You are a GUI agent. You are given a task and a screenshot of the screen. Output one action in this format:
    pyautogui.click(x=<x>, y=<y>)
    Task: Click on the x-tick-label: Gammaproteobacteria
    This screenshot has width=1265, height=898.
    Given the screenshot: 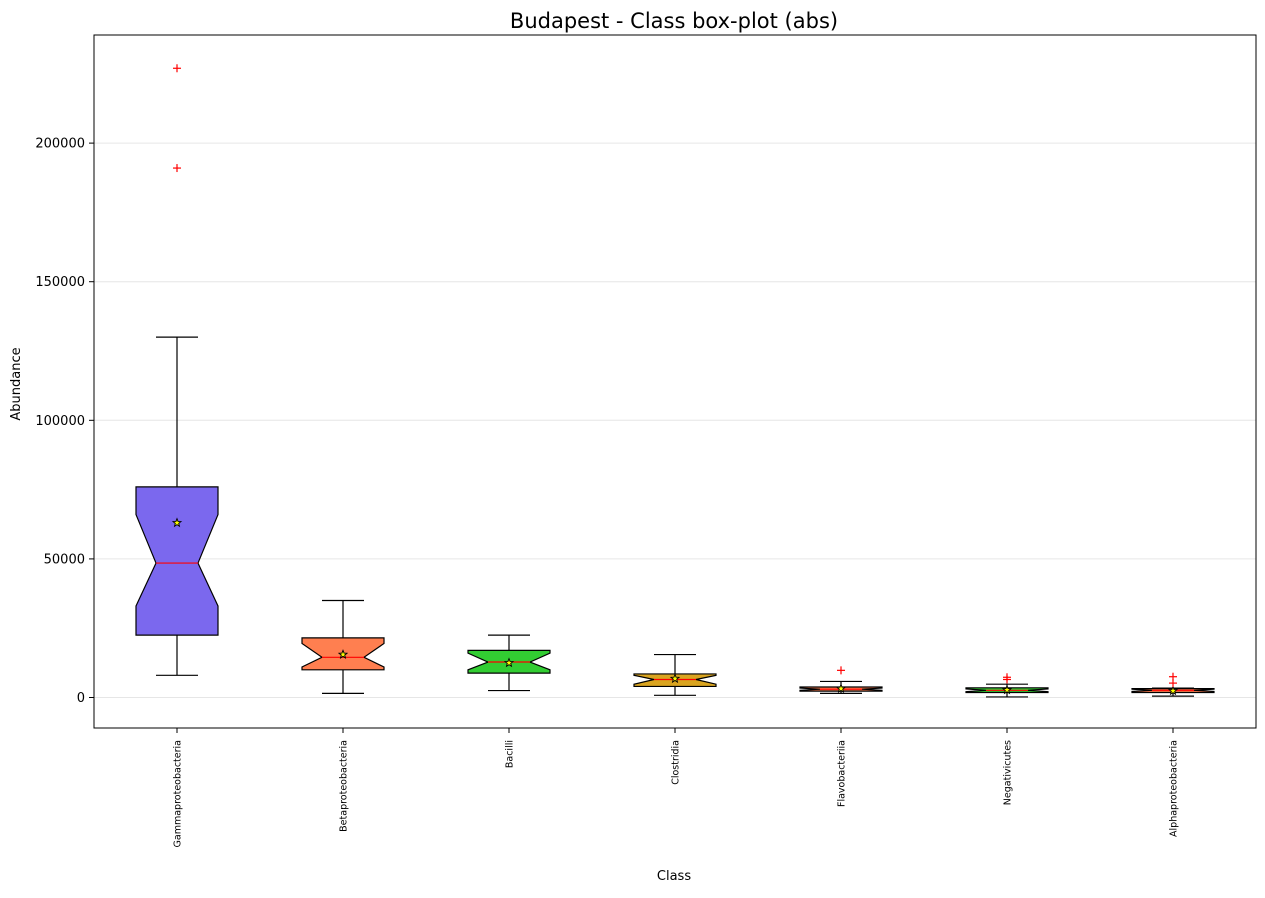 What is the action you would take?
    pyautogui.click(x=178, y=793)
    